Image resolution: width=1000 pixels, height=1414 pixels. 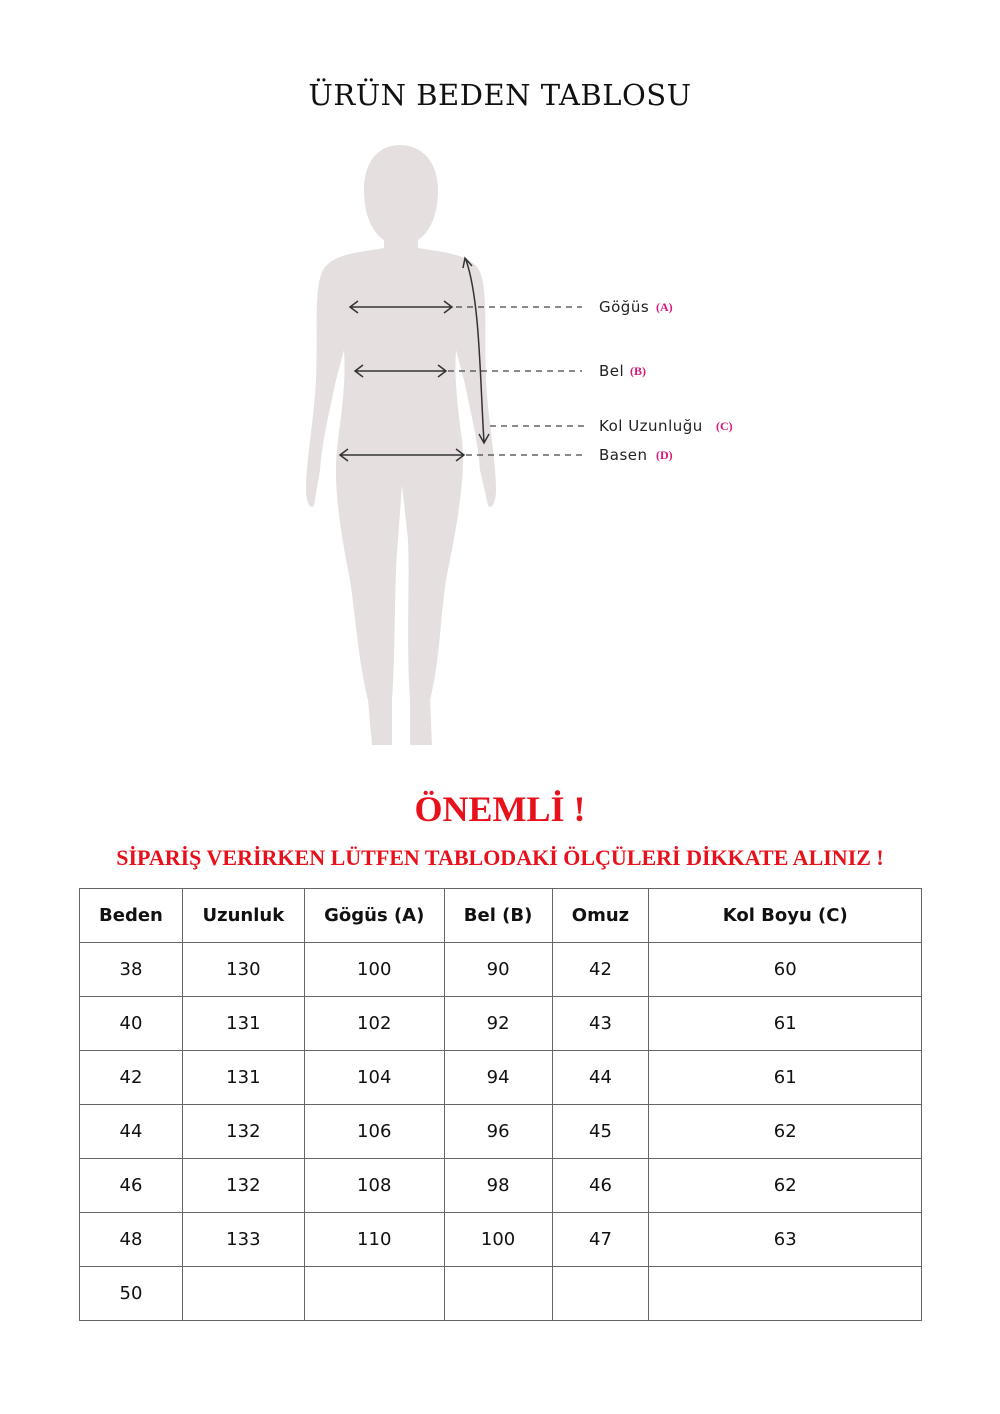 I want to click on table-cell: 92, so click(x=498, y=1023).